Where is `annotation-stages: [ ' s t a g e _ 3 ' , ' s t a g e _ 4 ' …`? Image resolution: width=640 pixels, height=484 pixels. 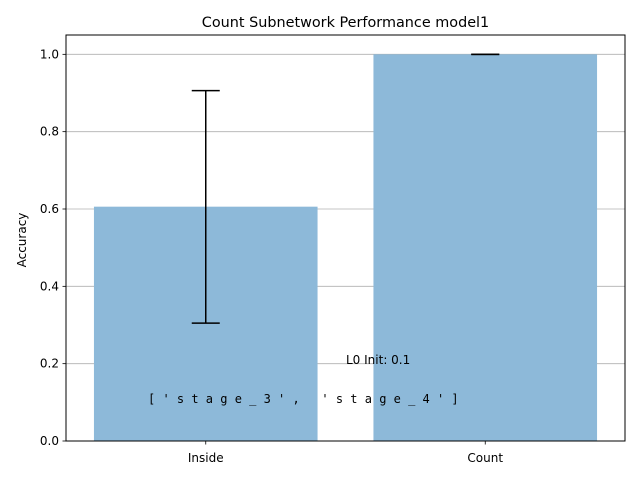 annotation-stages: [ ' s t a g e _ 3 ' , ' s t a g e _ 4 ' … is located at coordinates (303, 399).